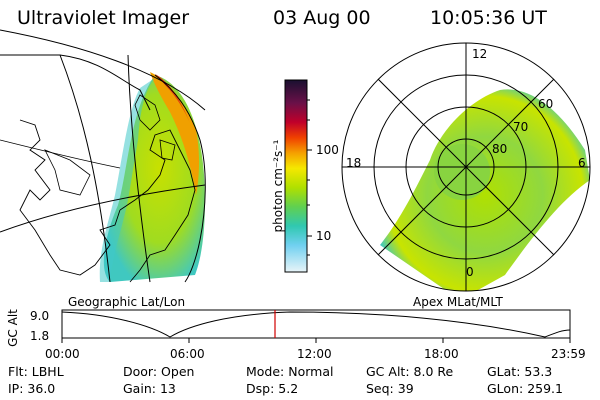  I want to click on mlt-label-0: 0, so click(470, 272).